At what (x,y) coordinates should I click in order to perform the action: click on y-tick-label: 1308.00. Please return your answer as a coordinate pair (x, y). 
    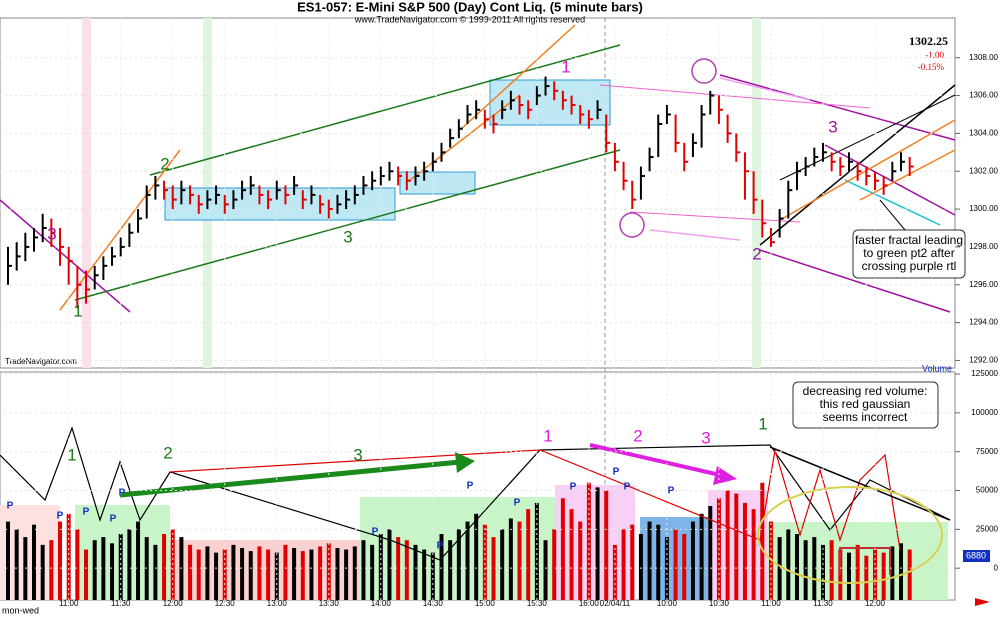
    Looking at the image, I should click on (983, 57).